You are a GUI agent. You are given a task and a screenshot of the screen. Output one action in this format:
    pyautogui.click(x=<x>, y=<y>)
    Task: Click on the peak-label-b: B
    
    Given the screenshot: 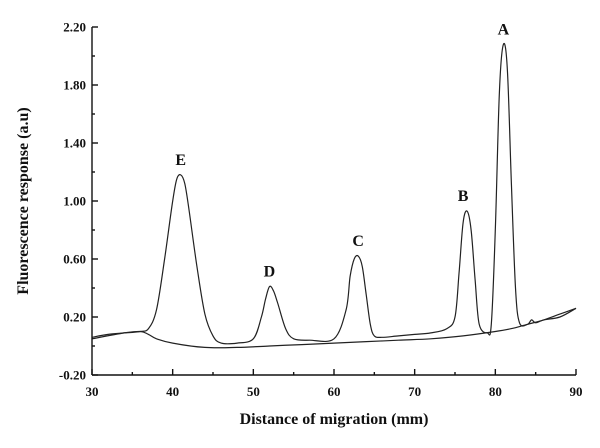 What is the action you would take?
    pyautogui.click(x=463, y=196)
    